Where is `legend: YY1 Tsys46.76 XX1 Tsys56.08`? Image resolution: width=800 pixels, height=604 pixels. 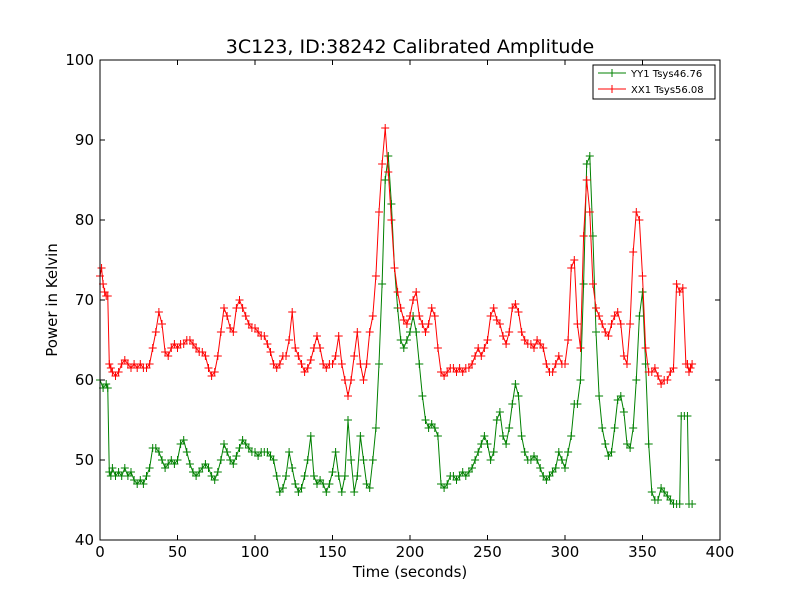
legend: YY1 Tsys46.76 XX1 Tsys56.08 is located at coordinates (654, 82).